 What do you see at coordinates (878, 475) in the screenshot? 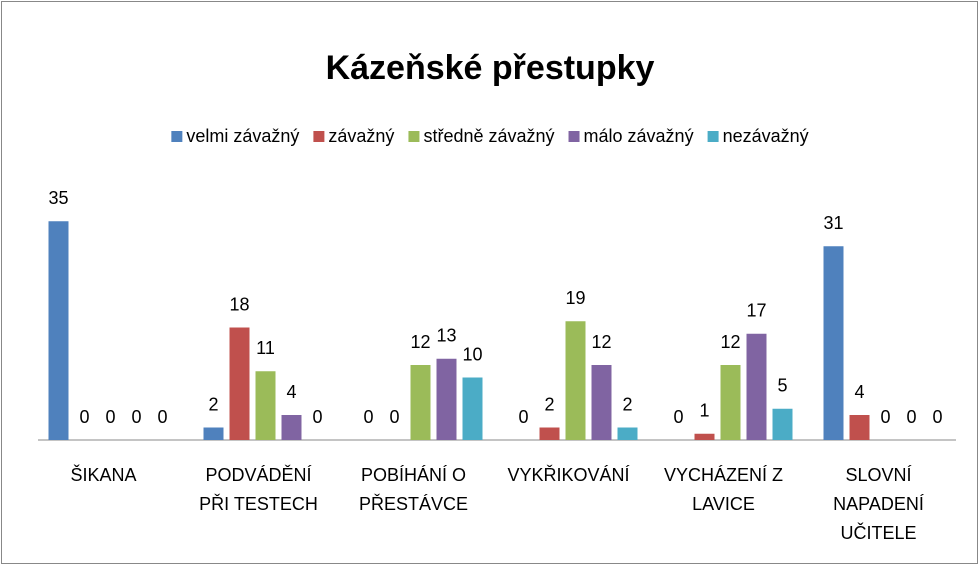
I see `x-tick-label: SLOVNÍ` at bounding box center [878, 475].